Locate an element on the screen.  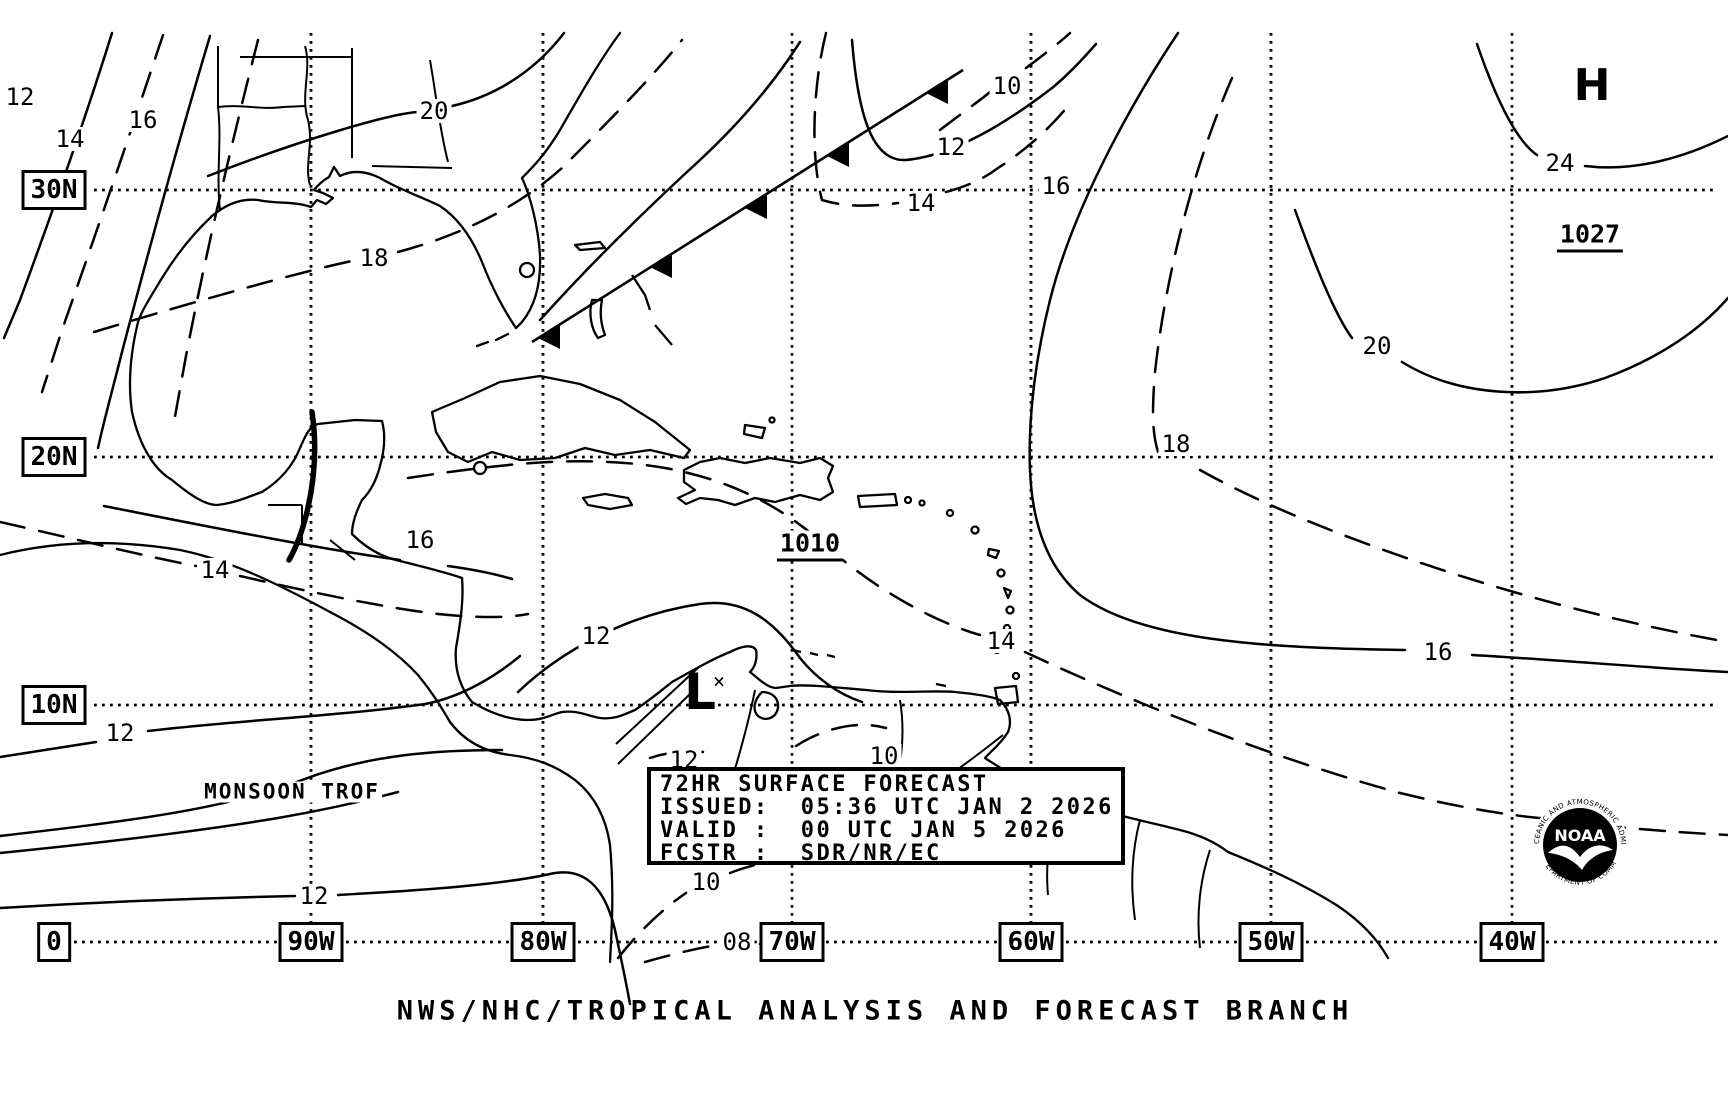
monsoon-trough-label: MONSOON TROF is located at coordinates (292, 791).